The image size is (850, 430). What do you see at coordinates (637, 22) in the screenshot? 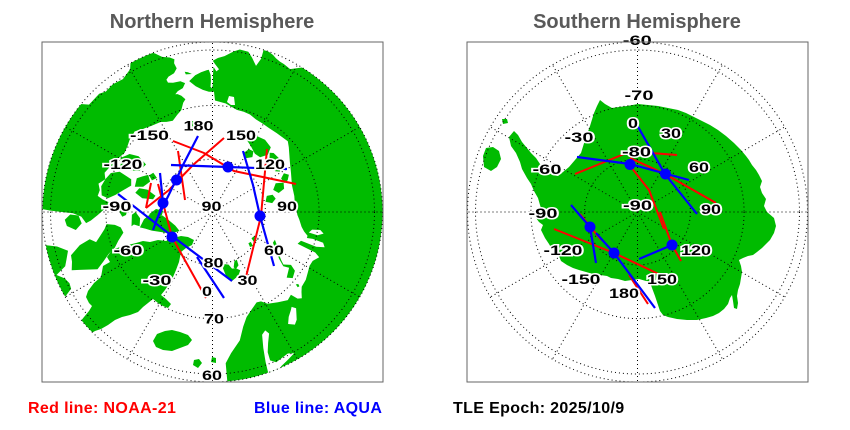
I see `svg-text: Southern Hemisphere` at bounding box center [637, 22].